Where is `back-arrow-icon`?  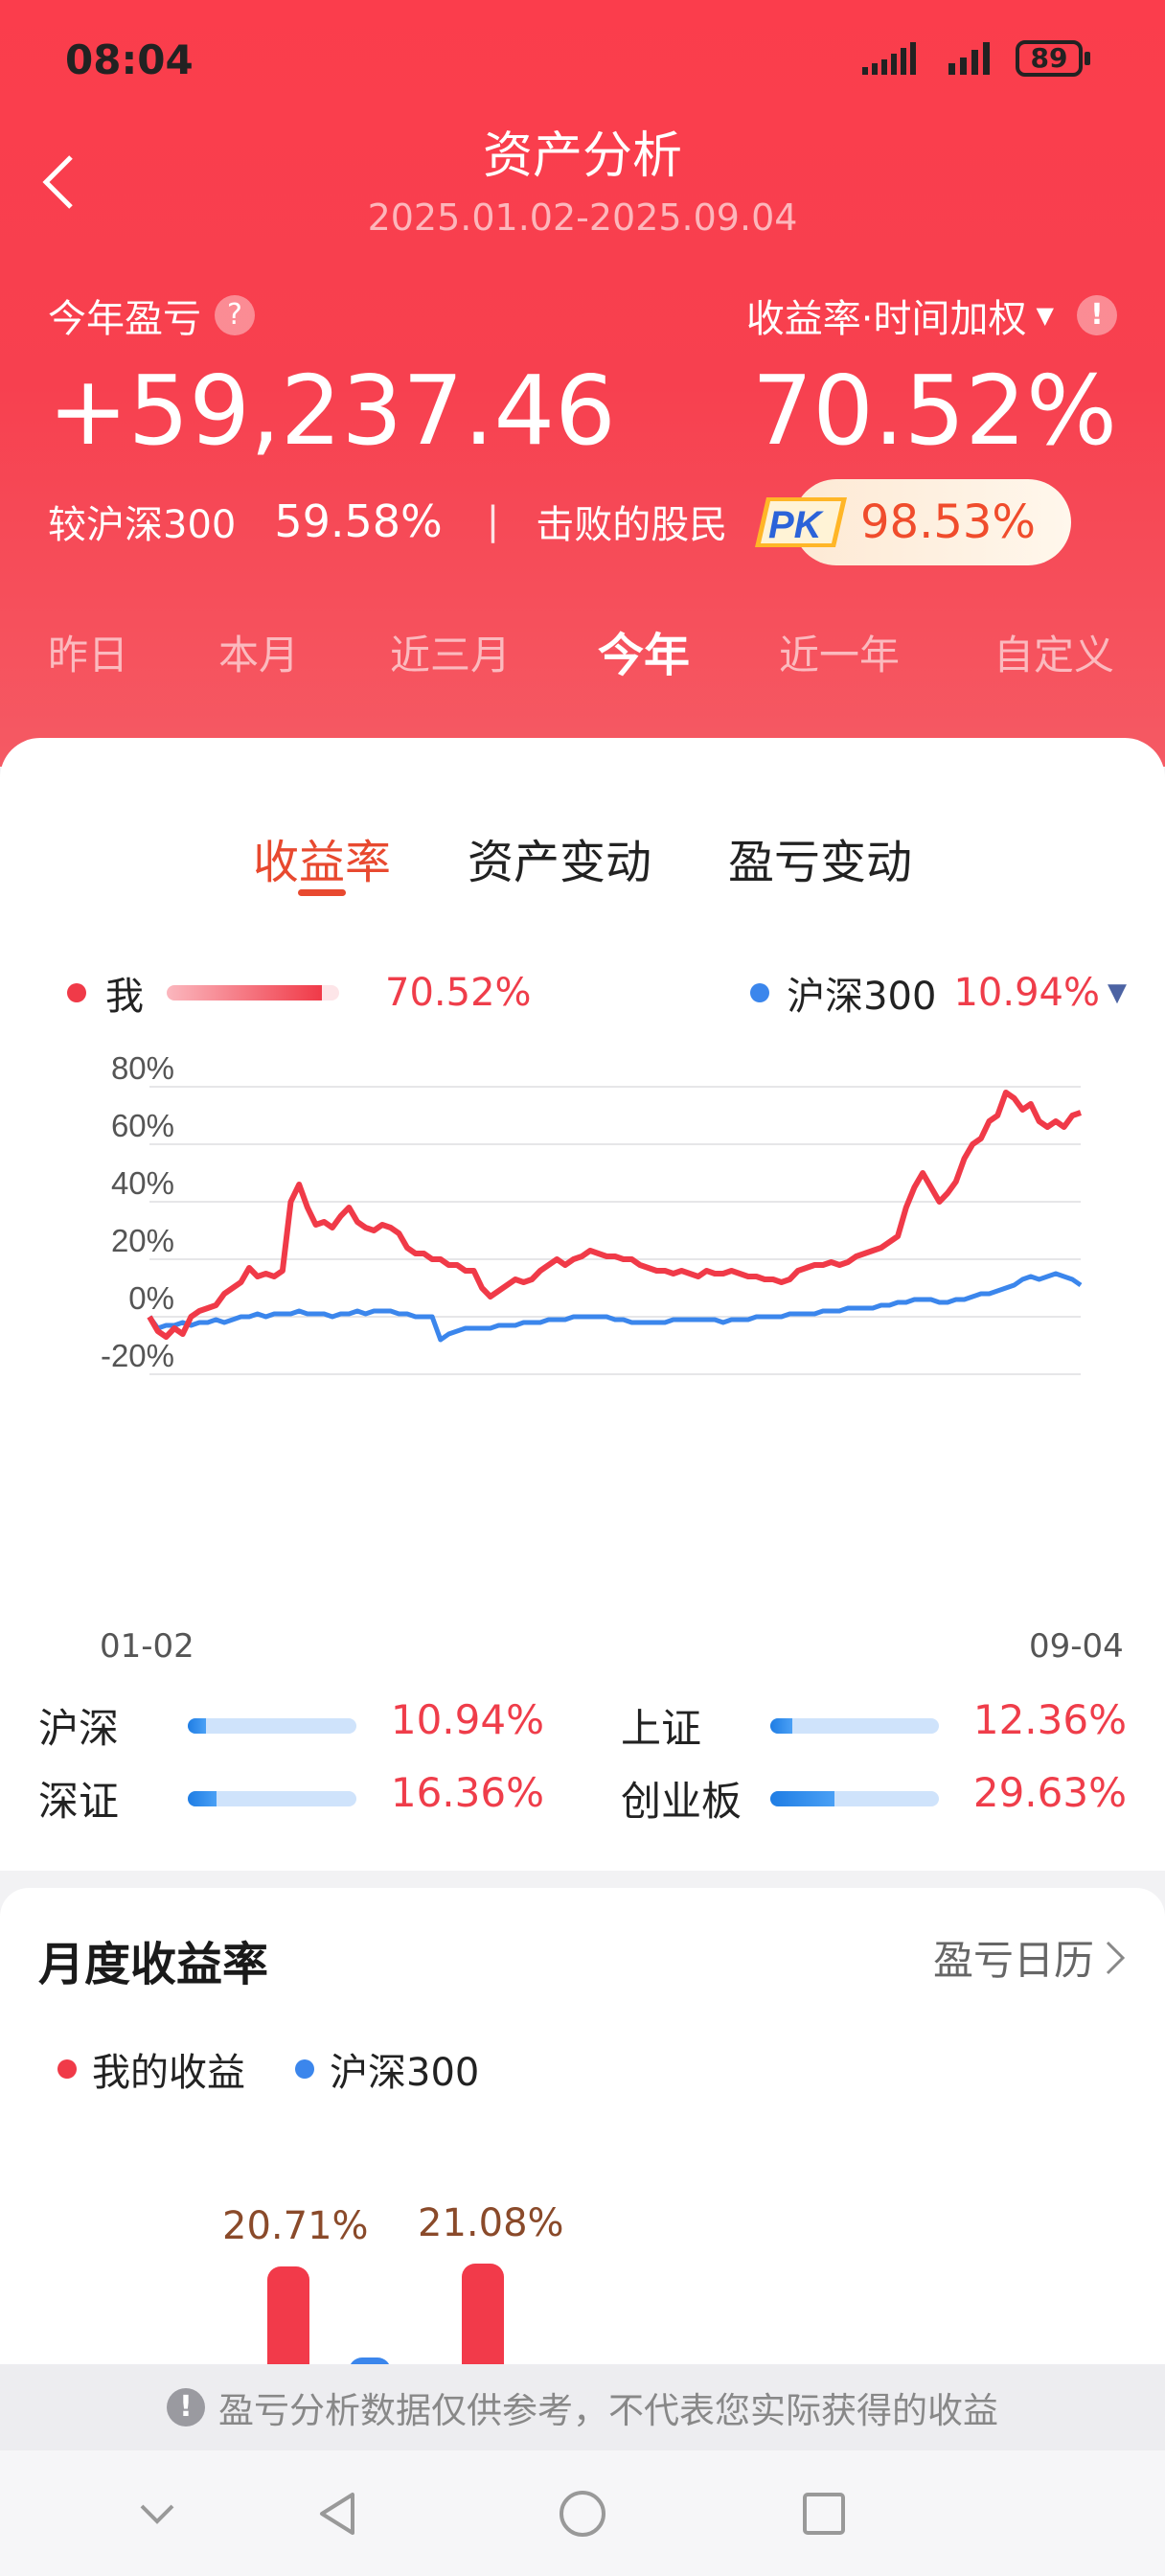
back-arrow-icon is located at coordinates (60, 182).